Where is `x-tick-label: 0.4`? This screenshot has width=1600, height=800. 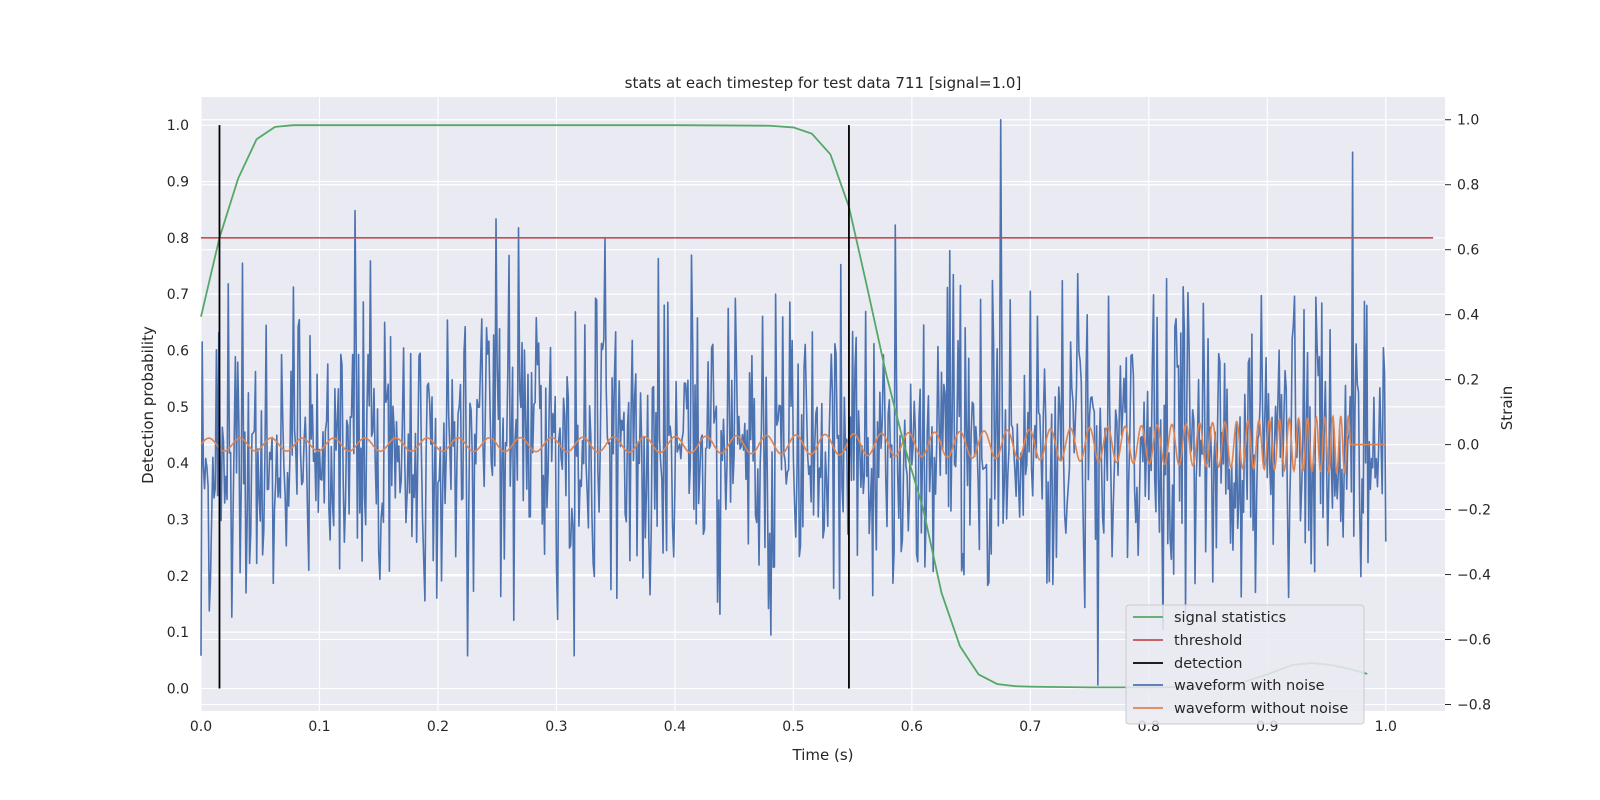
x-tick-label: 0.4 is located at coordinates (675, 727).